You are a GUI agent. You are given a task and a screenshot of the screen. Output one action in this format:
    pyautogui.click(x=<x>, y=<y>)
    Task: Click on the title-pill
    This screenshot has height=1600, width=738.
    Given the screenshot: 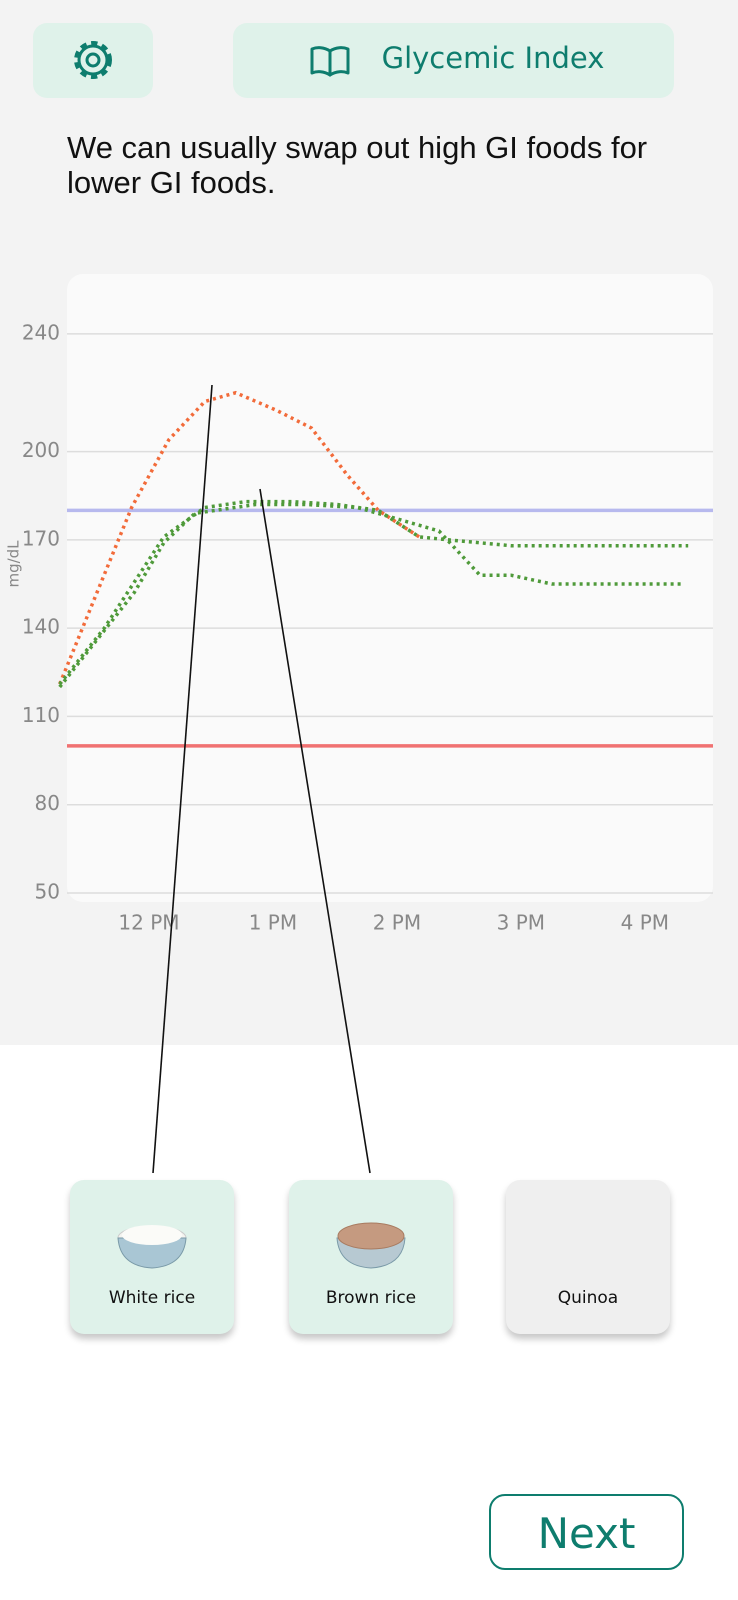 What is the action you would take?
    pyautogui.click(x=453, y=60)
    